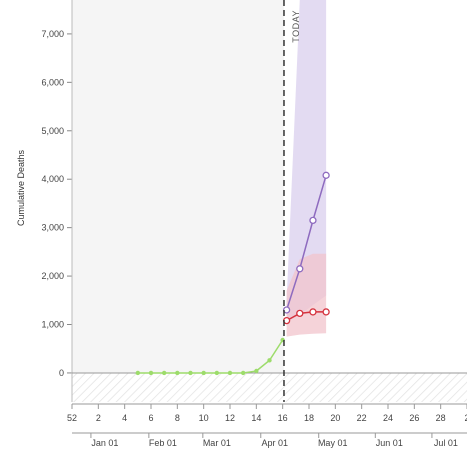 This screenshot has height=458, width=467. I want to click on confidence-band, so click(306, 161).